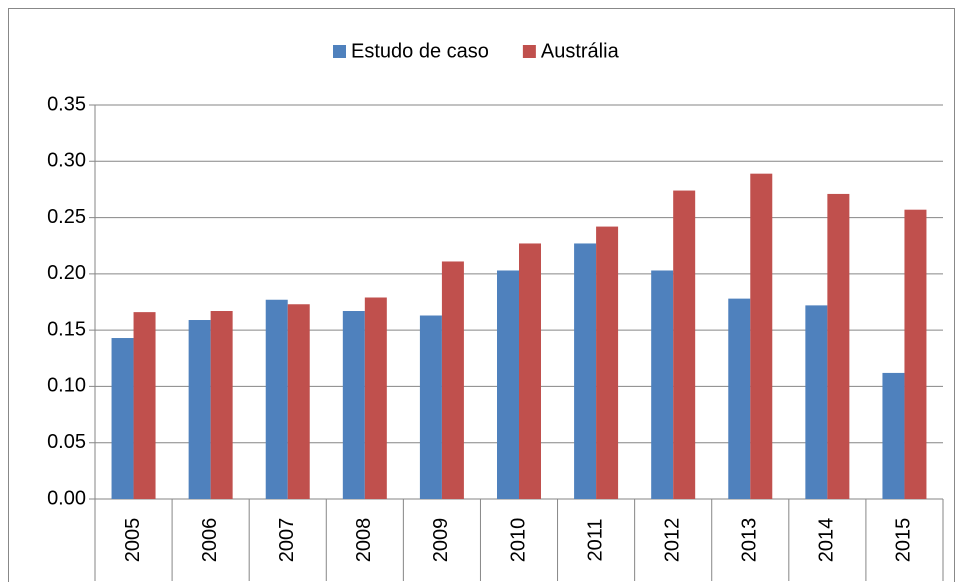 The width and height of the screenshot is (957, 582). I want to click on x-tick-label: 2011, so click(595, 539).